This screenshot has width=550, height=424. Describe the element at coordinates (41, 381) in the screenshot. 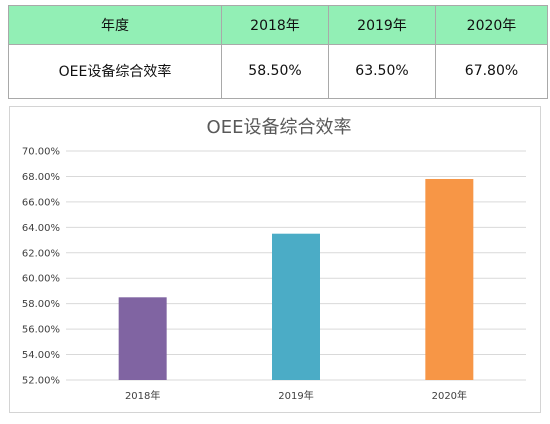

I see `y-tick-label: 52.00%` at that location.